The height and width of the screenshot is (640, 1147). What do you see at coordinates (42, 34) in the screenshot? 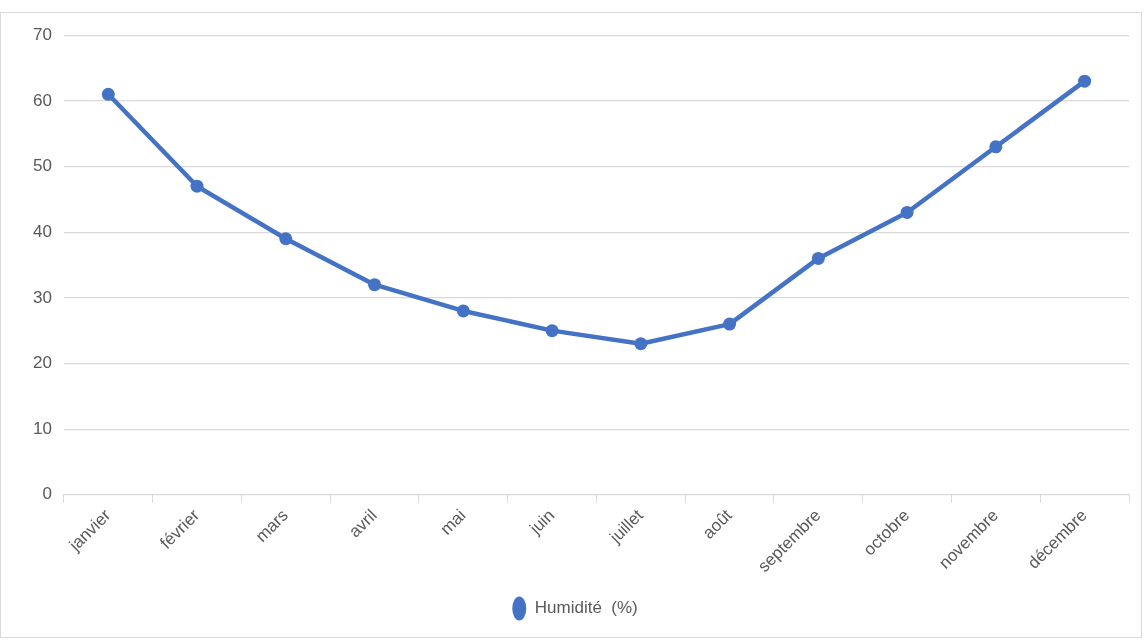
I see `y-tick-label: 70` at bounding box center [42, 34].